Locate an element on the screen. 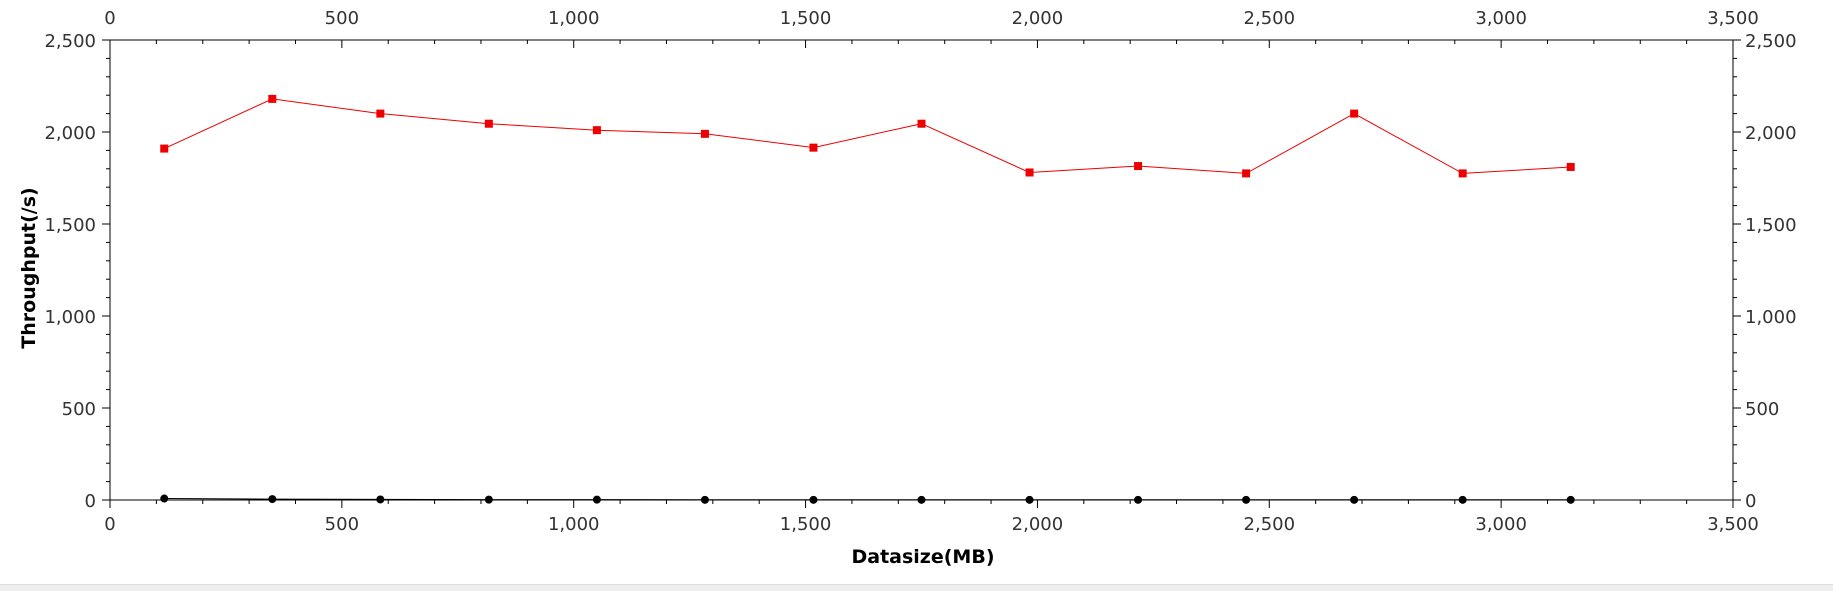  window-bottom-strip is located at coordinates (916, 587).